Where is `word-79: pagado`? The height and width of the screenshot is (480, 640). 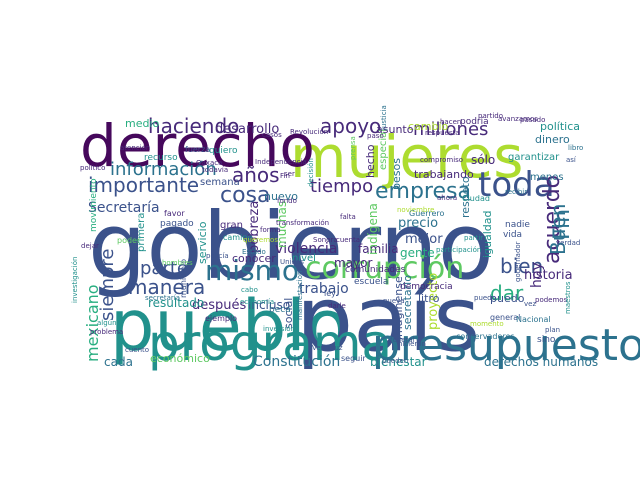 word-79: pagado is located at coordinates (177, 224).